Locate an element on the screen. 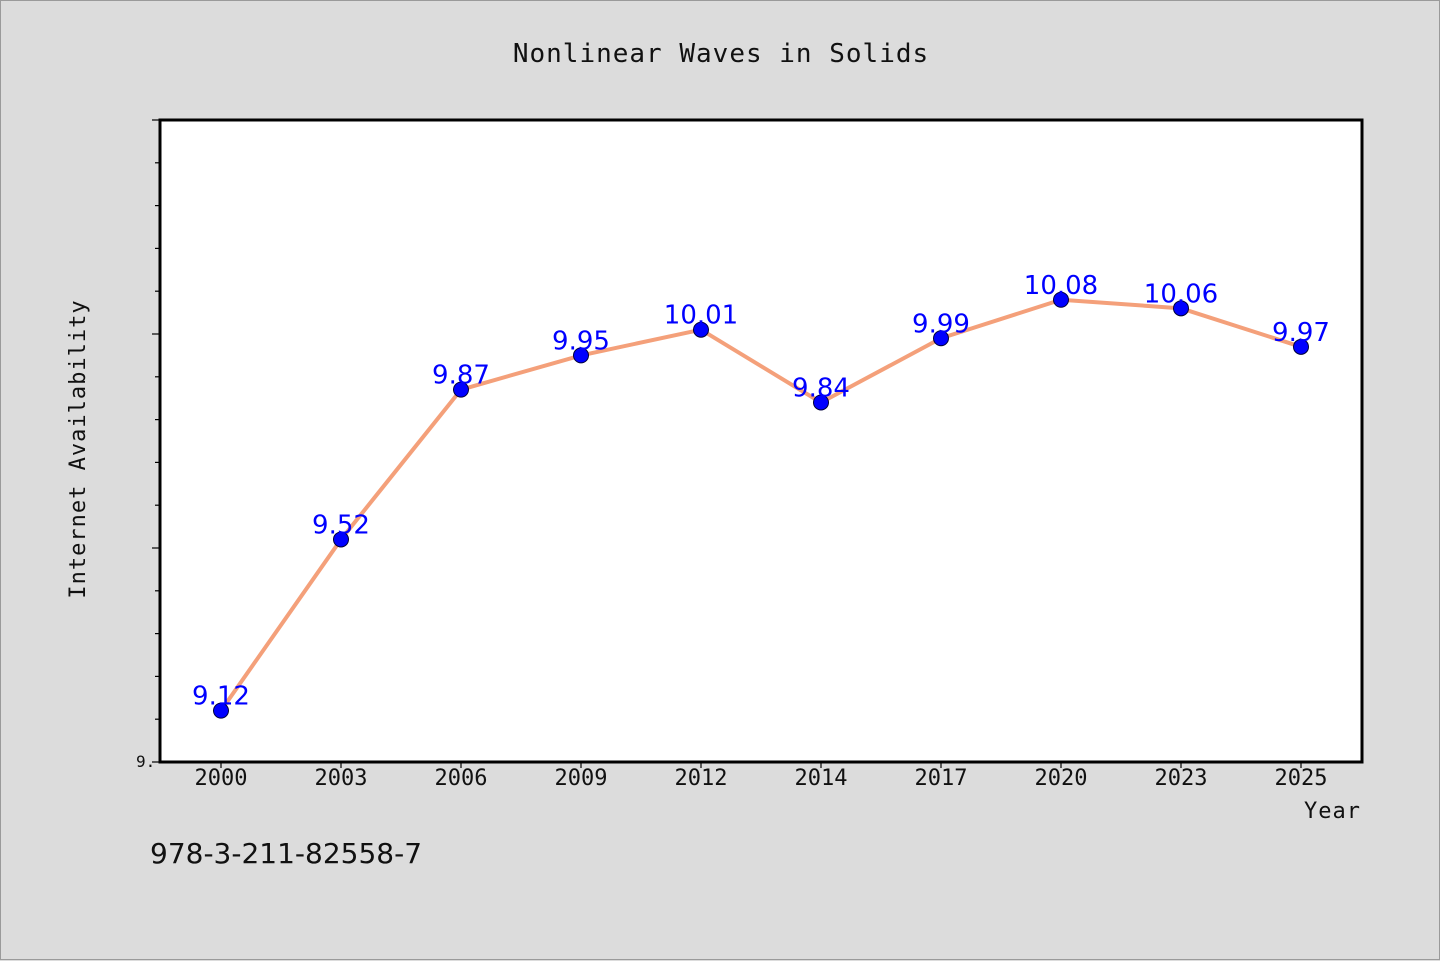 The image size is (1440, 961). x-tick-label: 2003 is located at coordinates (341, 778).